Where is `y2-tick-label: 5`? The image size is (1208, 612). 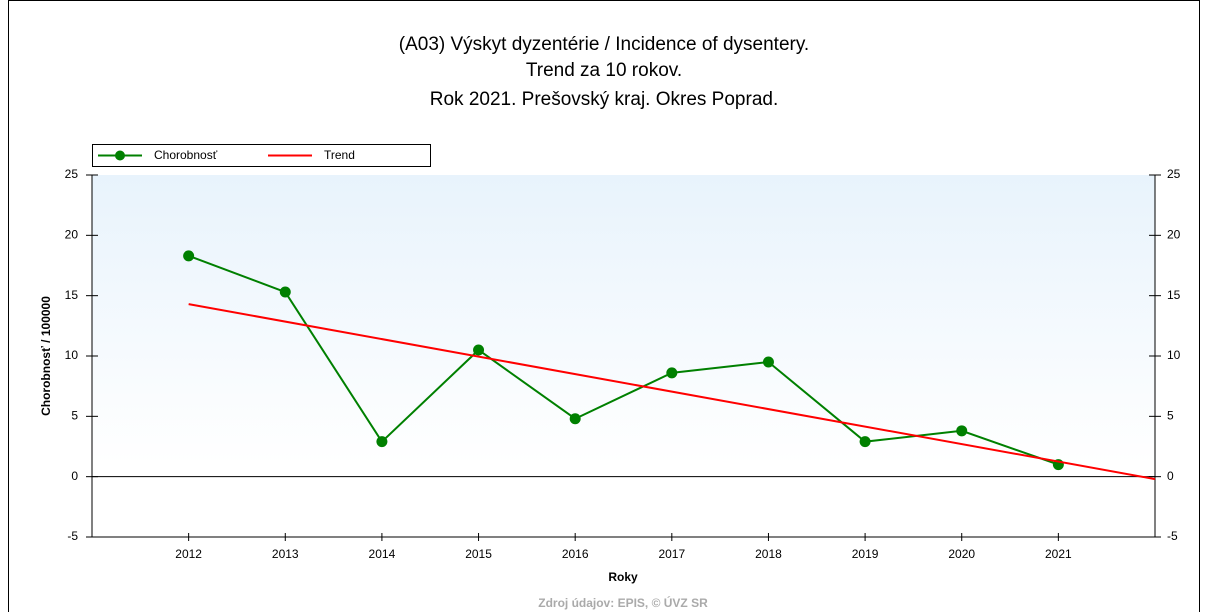
y2-tick-label: 5 is located at coordinates (1170, 416).